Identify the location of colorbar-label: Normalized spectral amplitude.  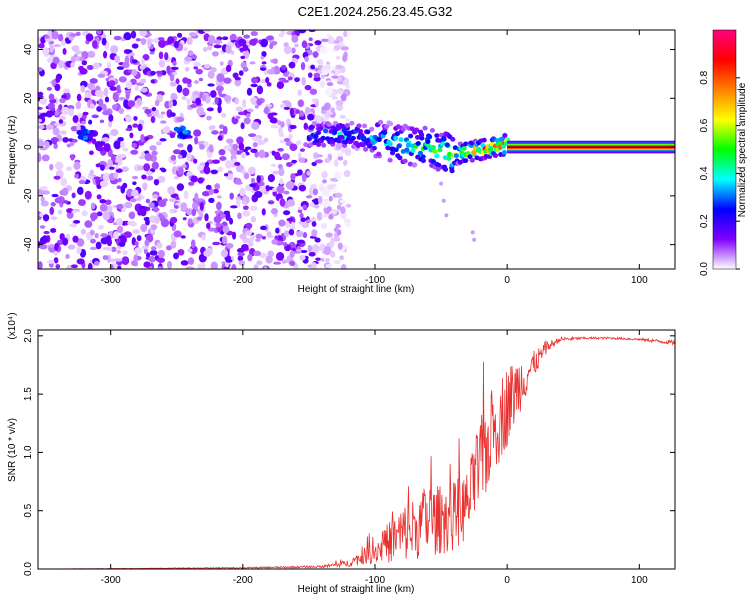
(742, 149).